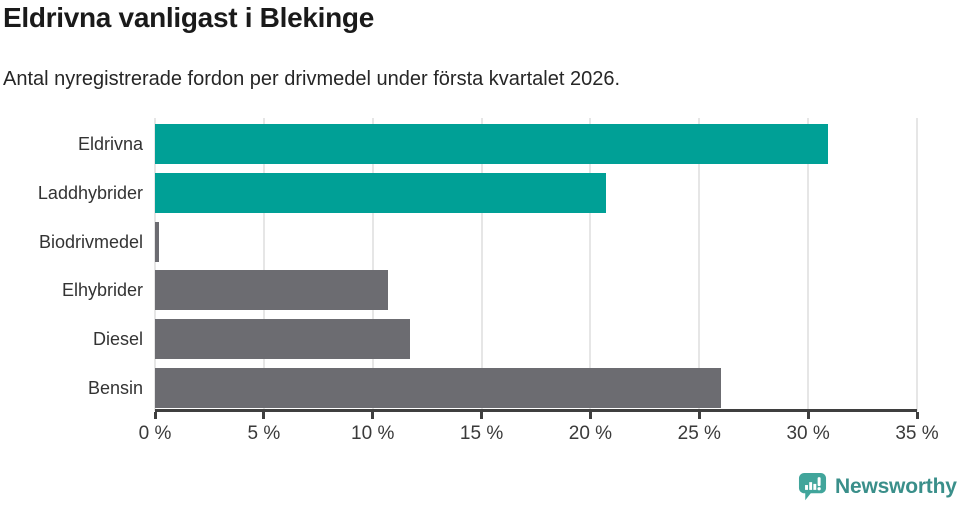  What do you see at coordinates (896, 486) in the screenshot?
I see `newsworthy-brand-text: Newsworthy` at bounding box center [896, 486].